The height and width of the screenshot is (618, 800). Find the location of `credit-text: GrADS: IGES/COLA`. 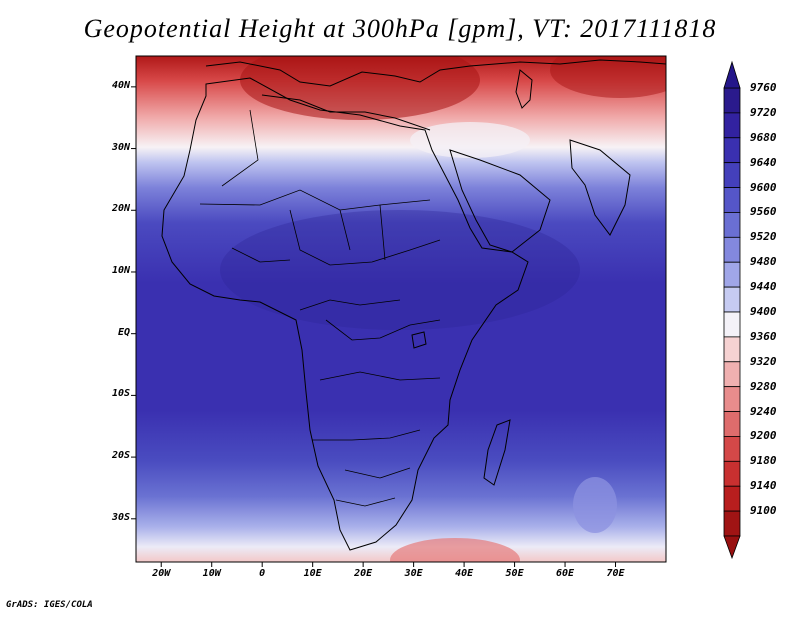

credit-text: GrADS: IGES/COLA is located at coordinates (49, 605).